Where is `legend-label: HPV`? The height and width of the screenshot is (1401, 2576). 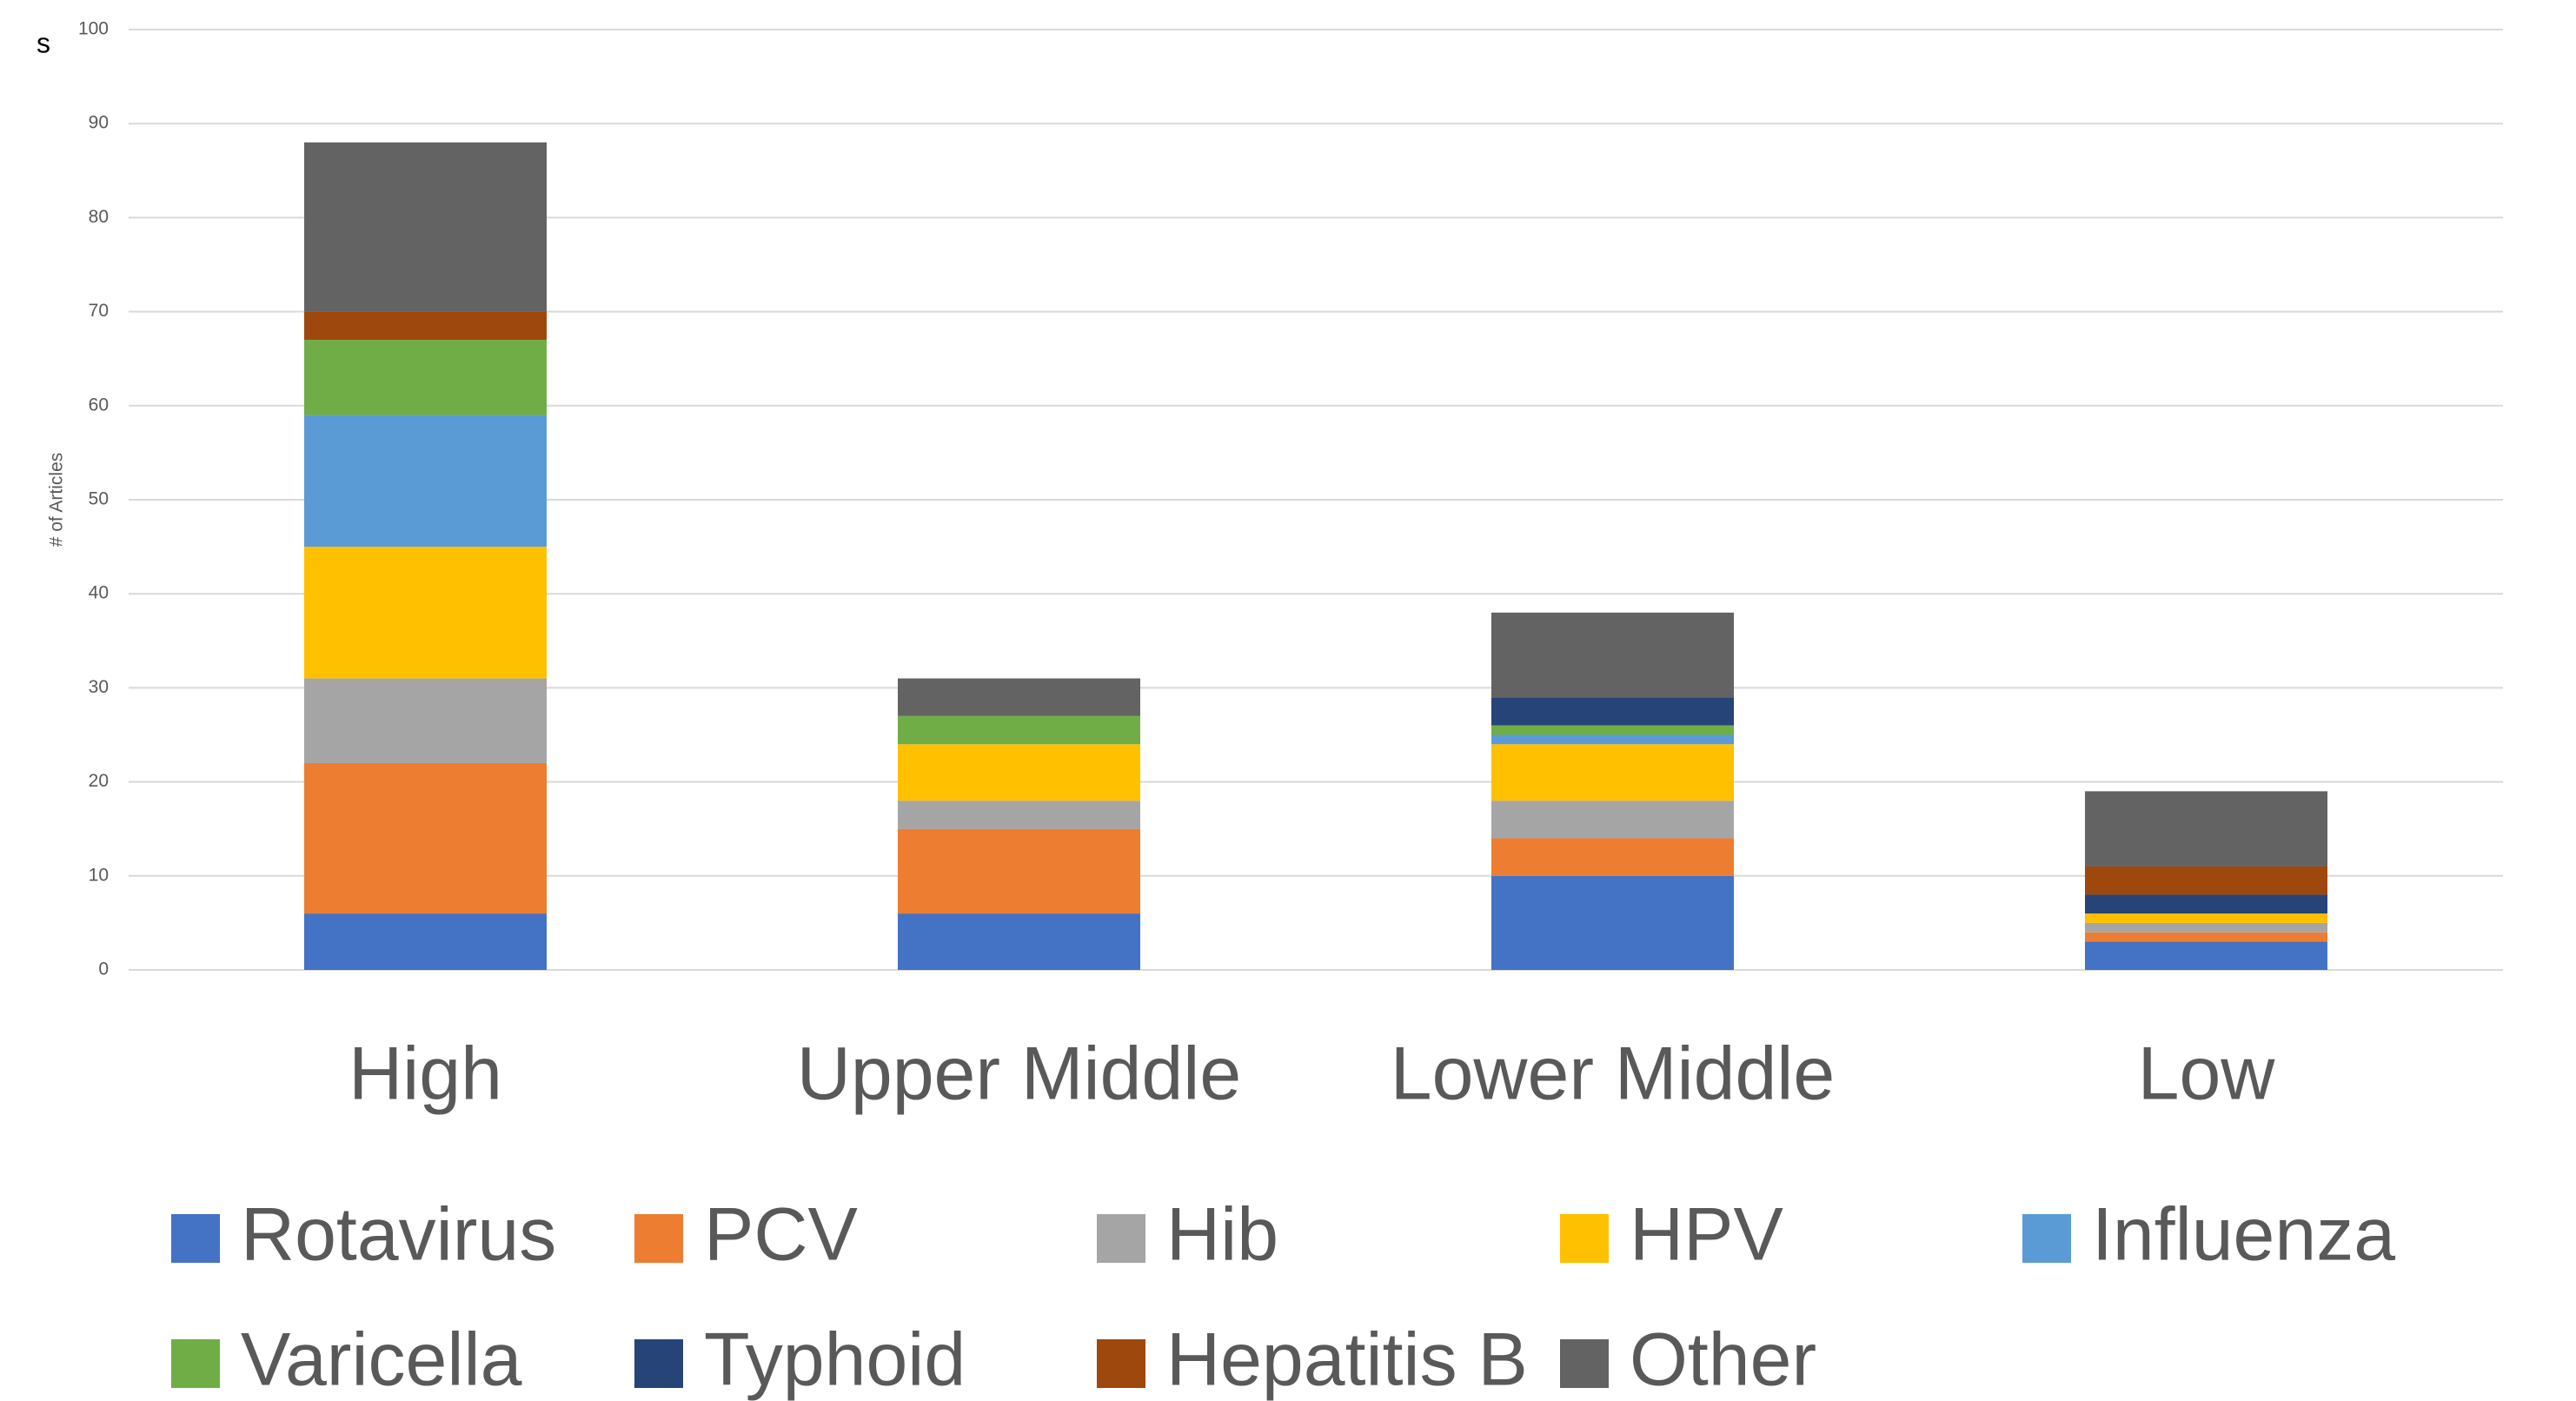
legend-label: HPV is located at coordinates (1706, 1235).